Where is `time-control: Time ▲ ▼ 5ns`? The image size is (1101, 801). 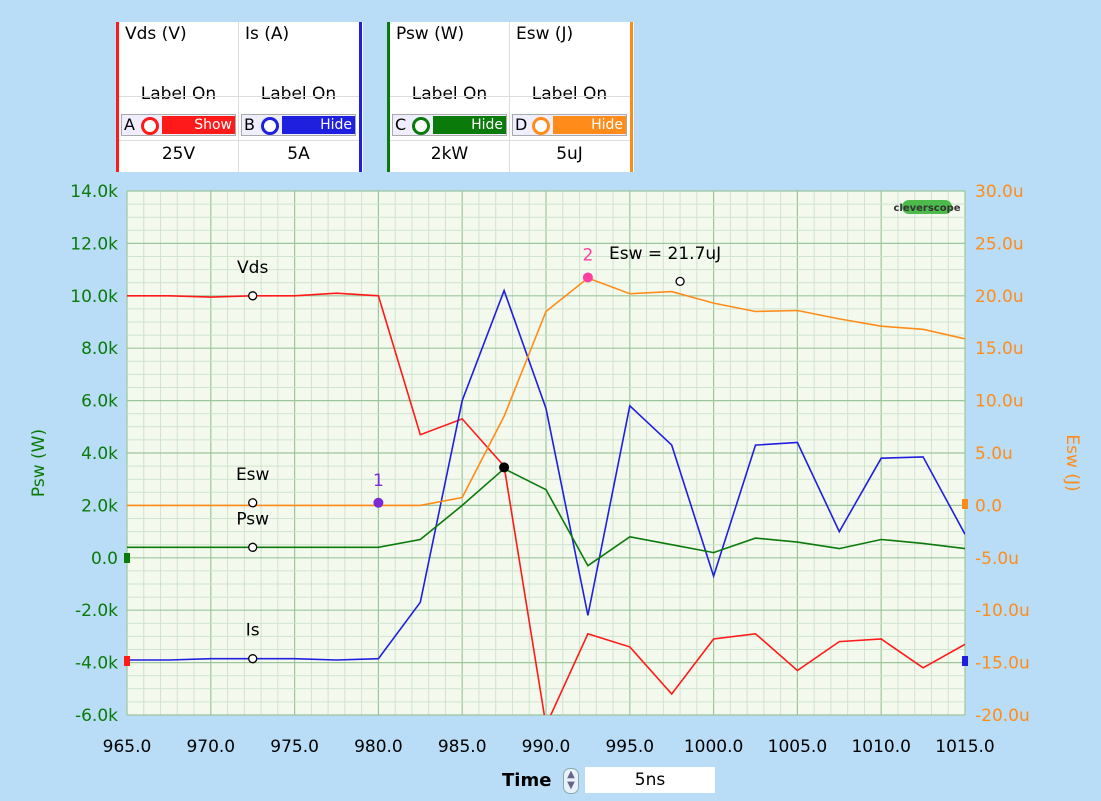
time-control: Time ▲ ▼ 5ns is located at coordinates (607, 780).